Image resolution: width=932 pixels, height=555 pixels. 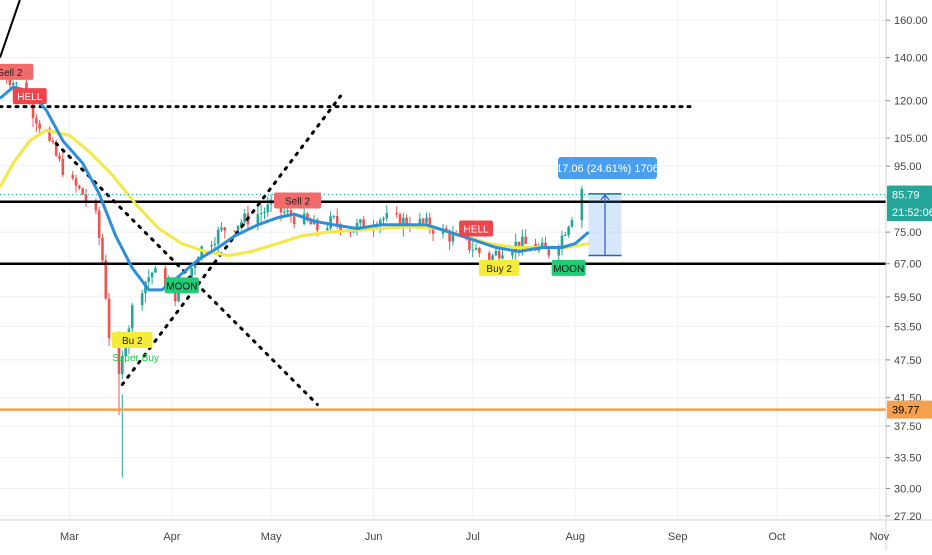 I want to click on price-label: 85.79, so click(x=909, y=194).